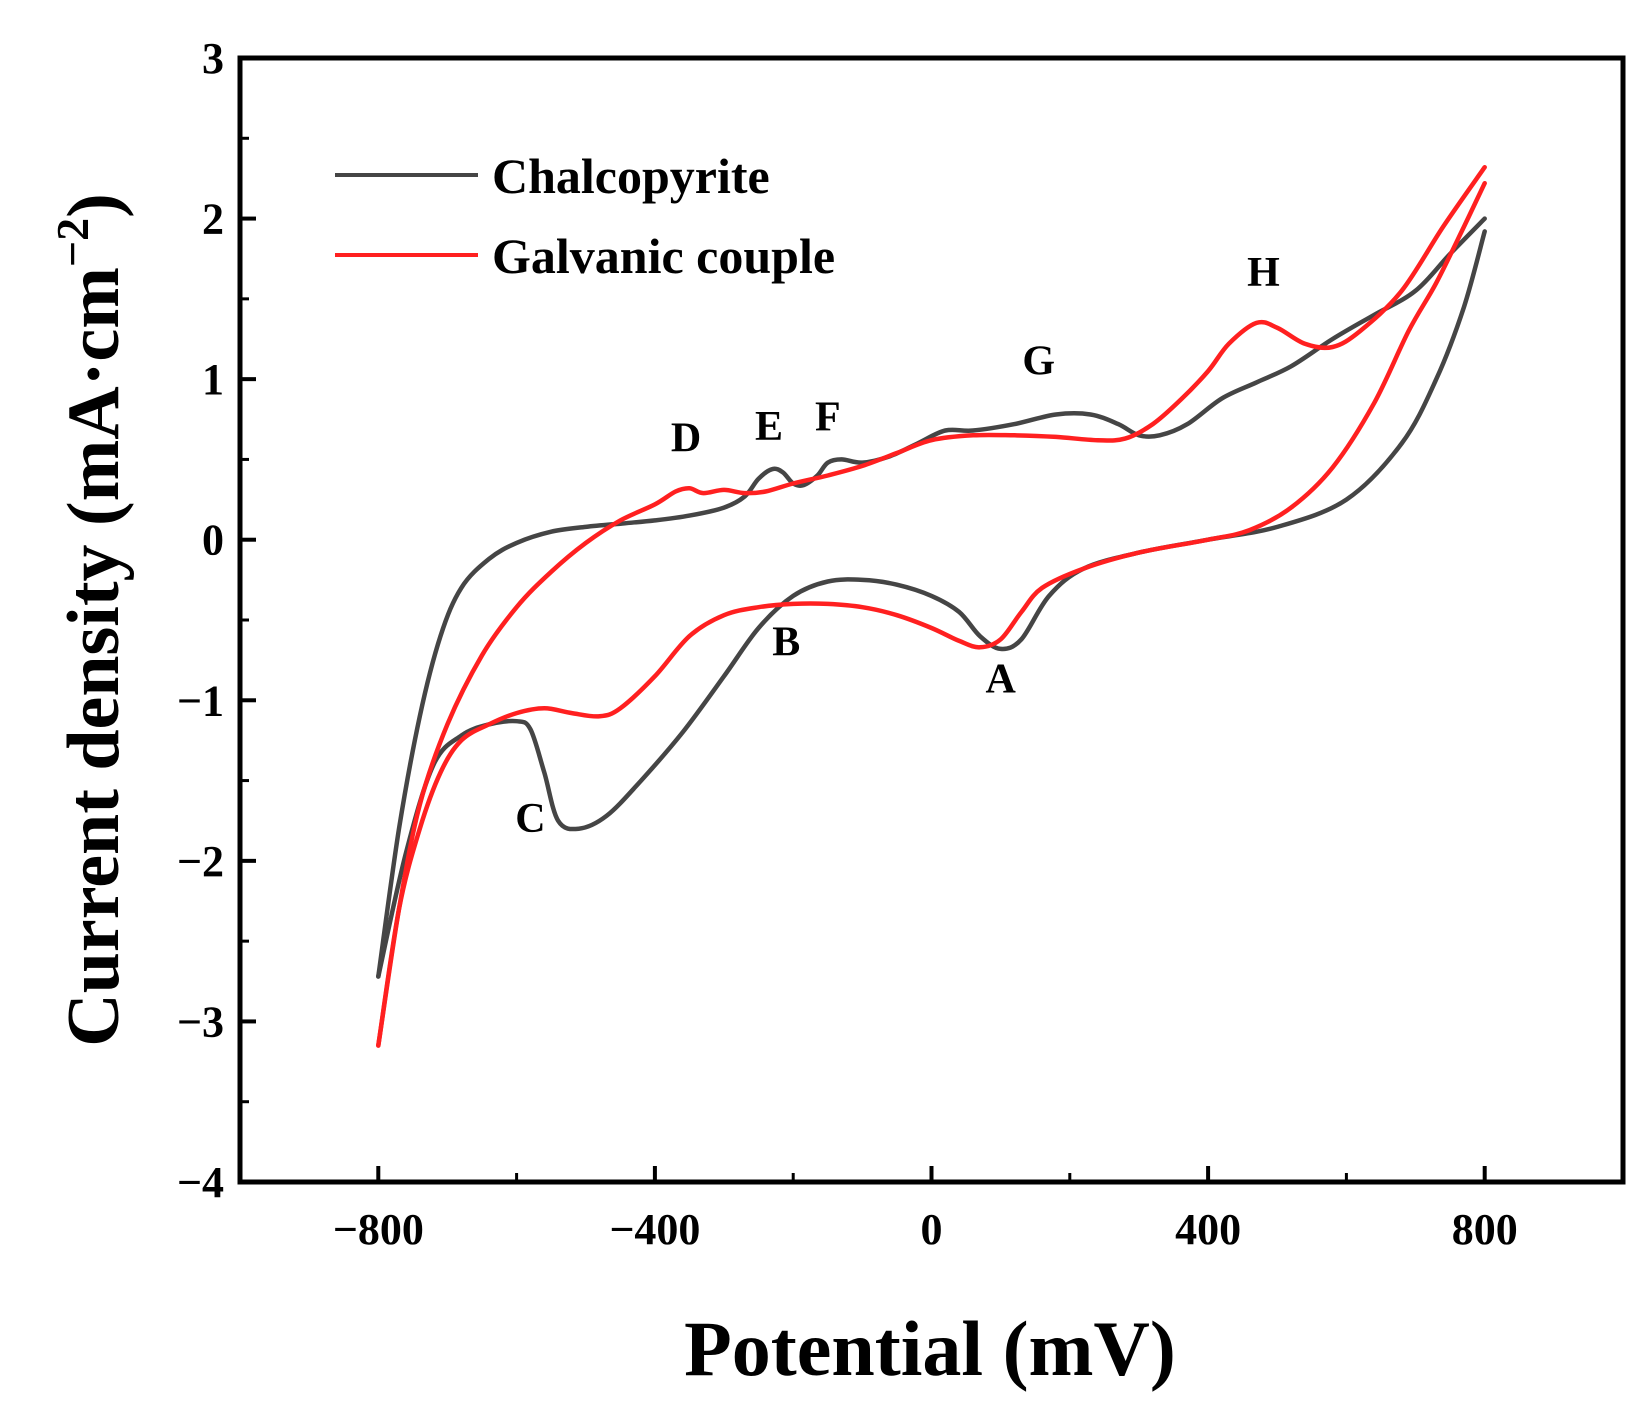  What do you see at coordinates (631, 176) in the screenshot?
I see `legend-label-chalcopyrite: Chalcopyrite` at bounding box center [631, 176].